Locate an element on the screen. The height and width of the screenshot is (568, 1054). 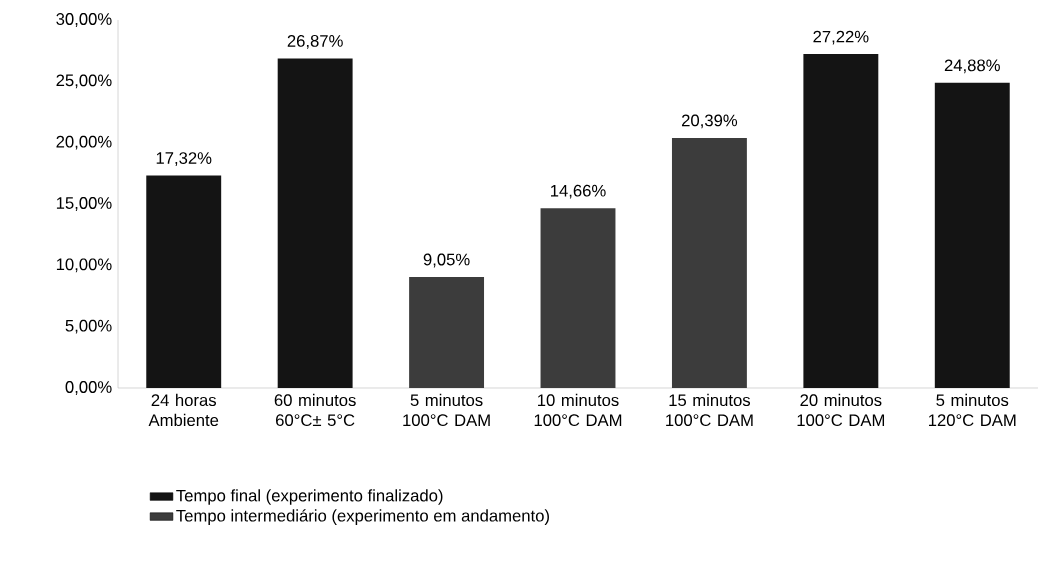
y-tick-label: 25,00% is located at coordinates (84, 81).